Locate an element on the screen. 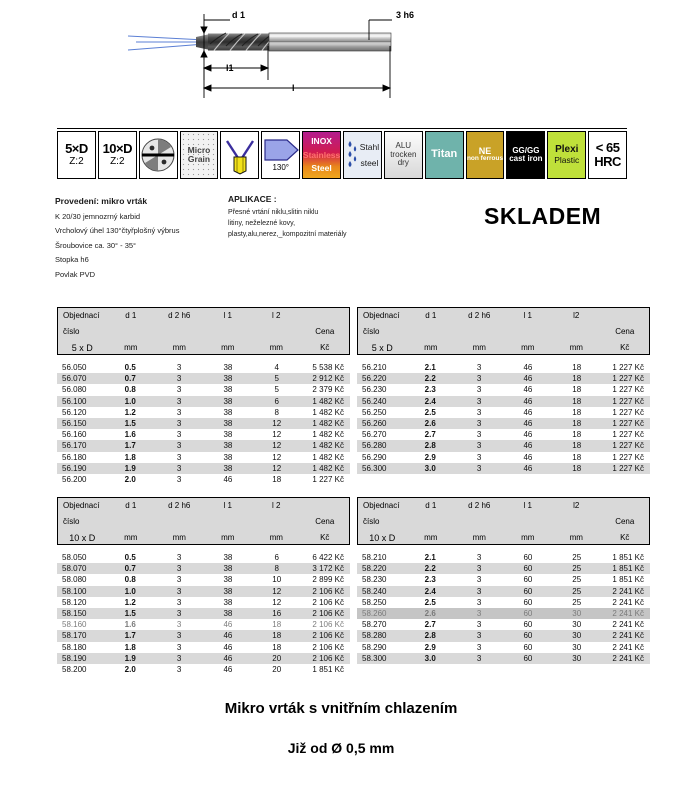 The height and width of the screenshot is (787, 682). table-row: 56.050 0.5 3 38 4 5 538 Kč is located at coordinates (203, 367).